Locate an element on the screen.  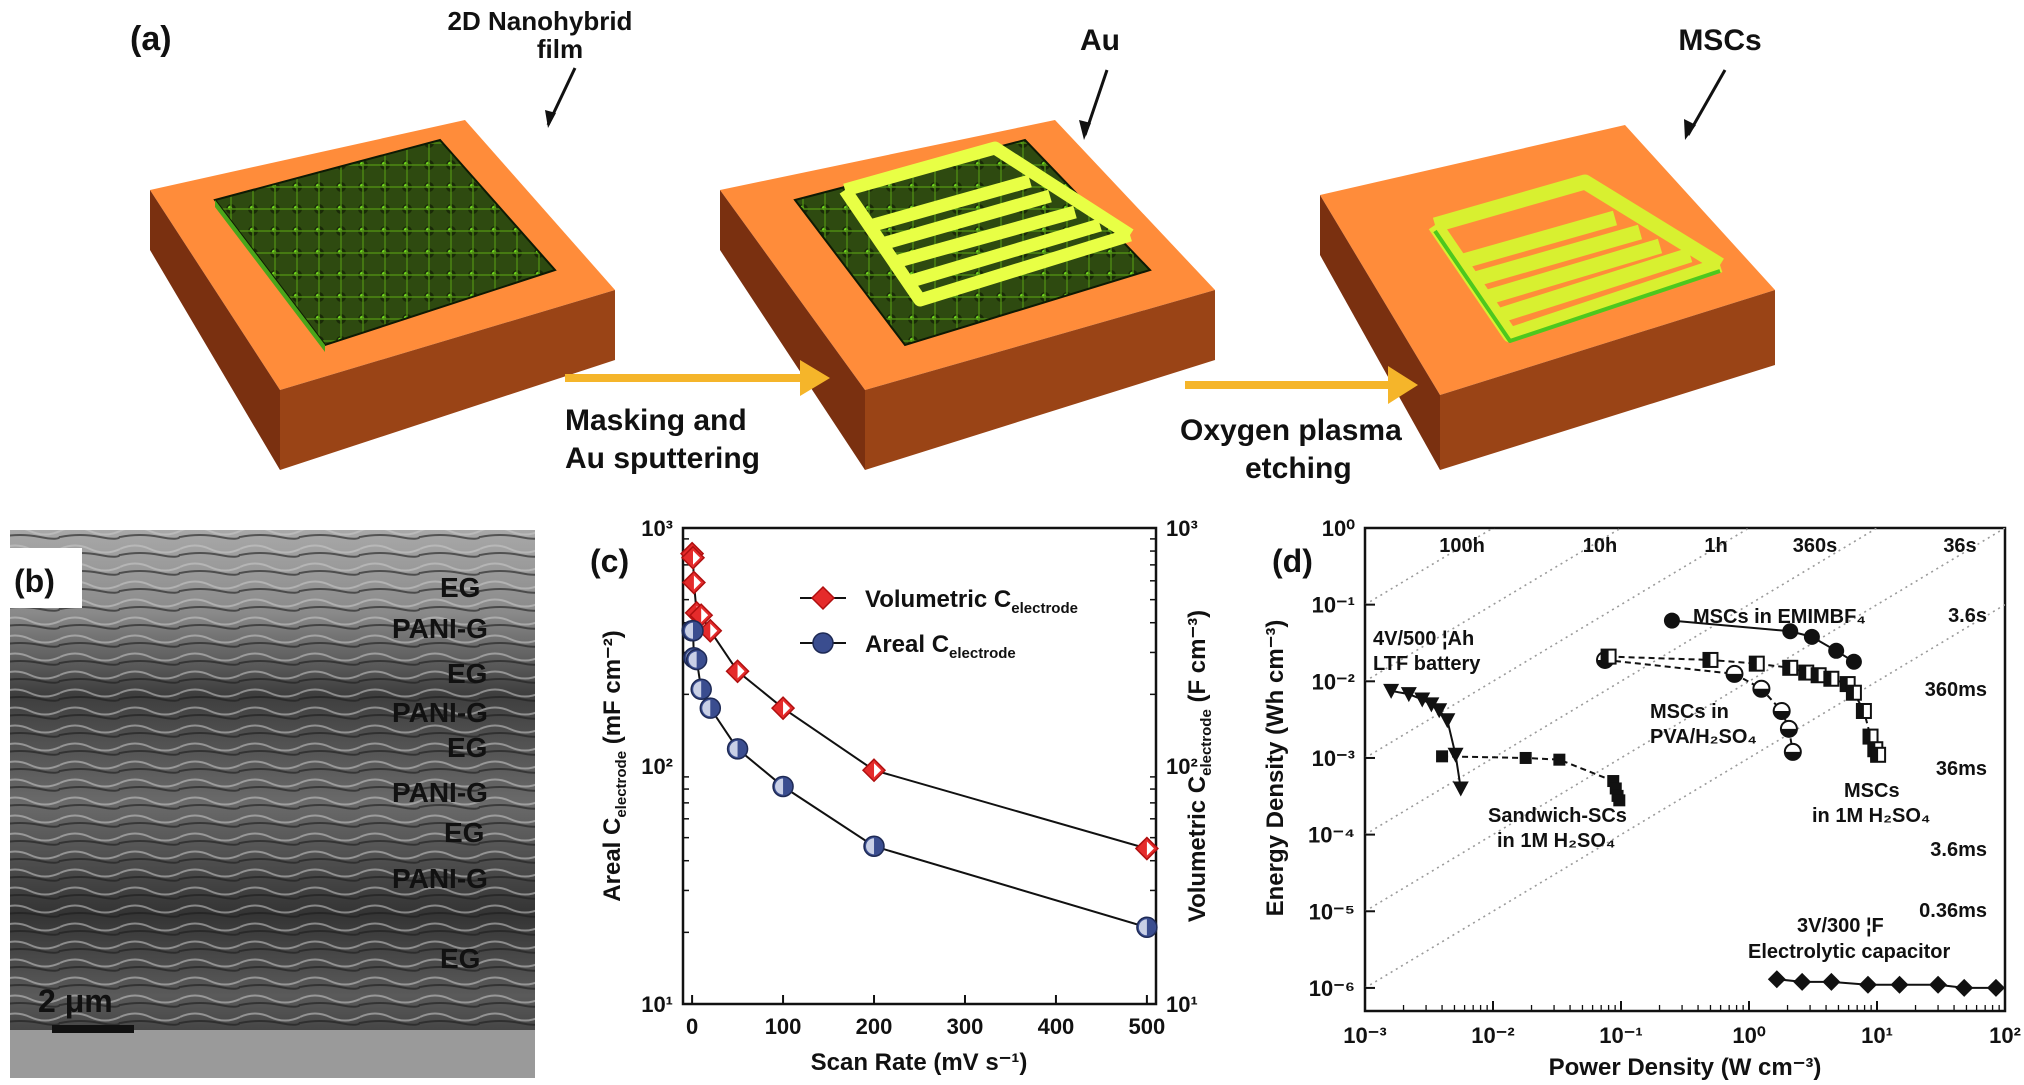
panel-d-xlabel: Power Density (W cm⁻³) is located at coordinates (1685, 1067).